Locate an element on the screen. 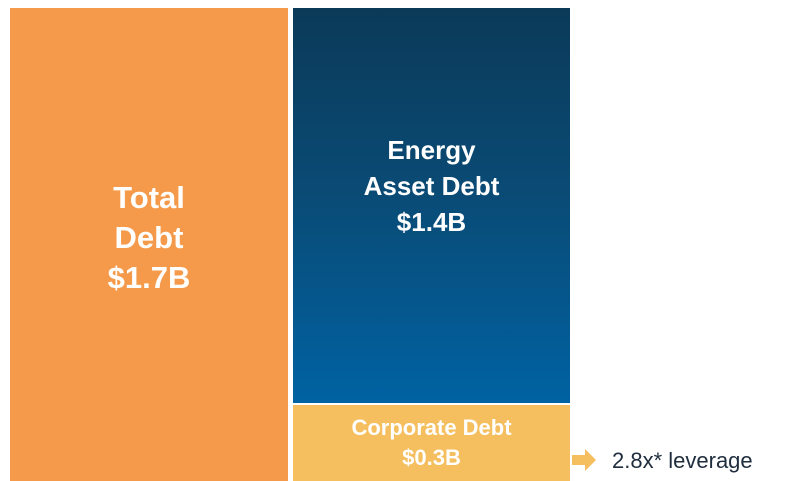 The height and width of the screenshot is (481, 785). arrow is located at coordinates (584, 460).